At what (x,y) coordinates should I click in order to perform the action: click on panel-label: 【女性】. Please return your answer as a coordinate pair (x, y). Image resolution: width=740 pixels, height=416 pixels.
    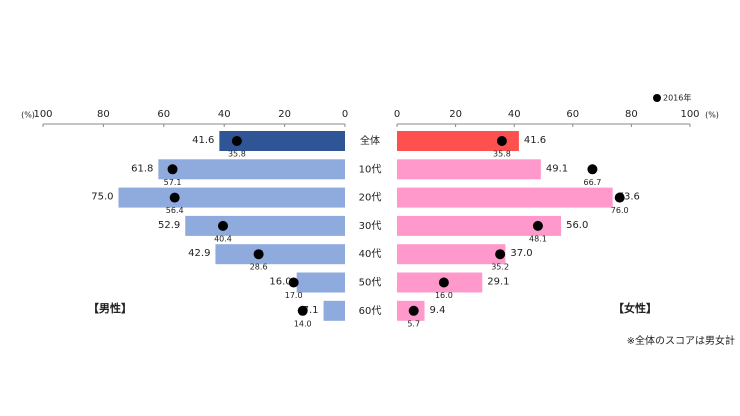
    Looking at the image, I should click on (635, 308).